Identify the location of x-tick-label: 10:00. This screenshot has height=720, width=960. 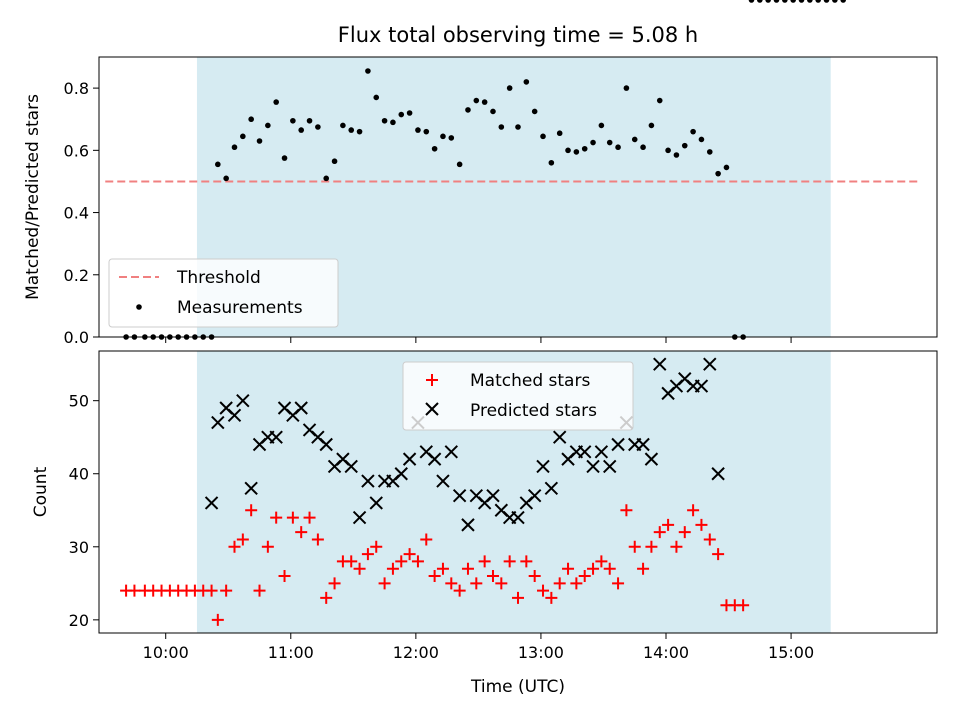
(166, 652).